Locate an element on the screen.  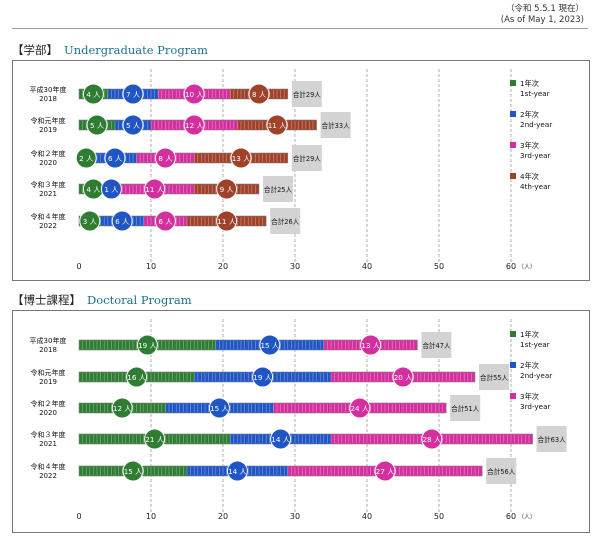
category-label-year: 2022 is located at coordinates (48, 226).